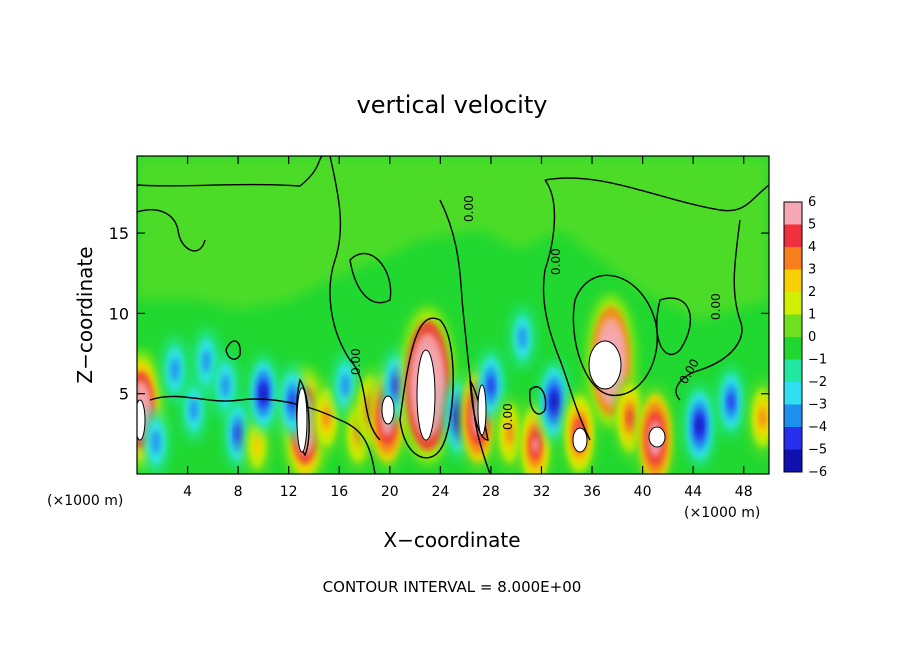 This screenshot has height=658, width=904. Describe the element at coordinates (390, 492) in the screenshot. I see `x-tick-label: 20` at that location.